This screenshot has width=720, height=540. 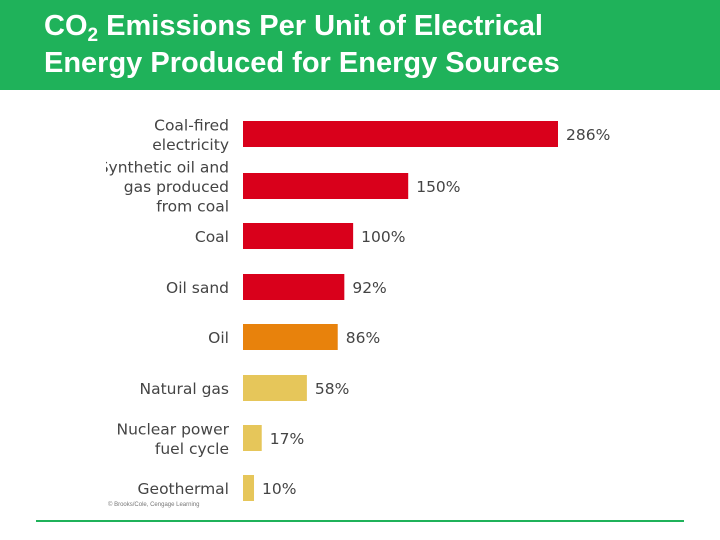 What do you see at coordinates (360, 521) in the screenshot?
I see `bottom-rule` at bounding box center [360, 521].